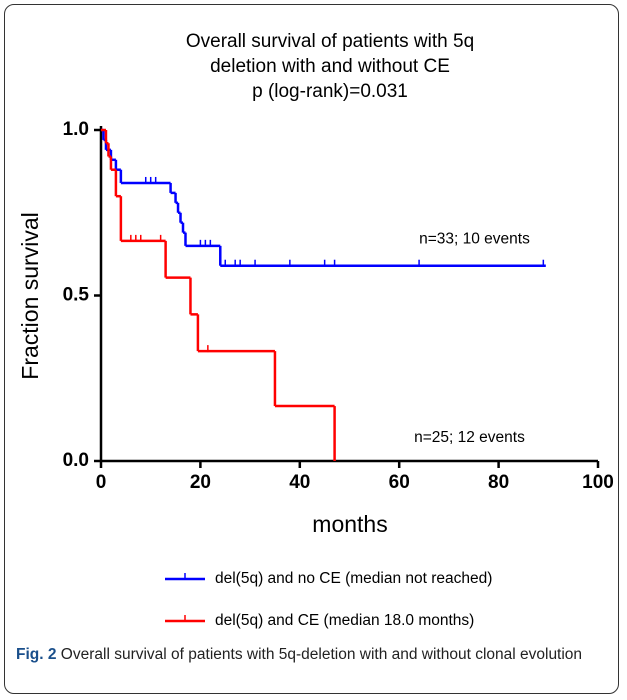 The width and height of the screenshot is (627, 700). Describe the element at coordinates (474, 238) in the screenshot. I see `annotation: n=33; 10 events` at that location.